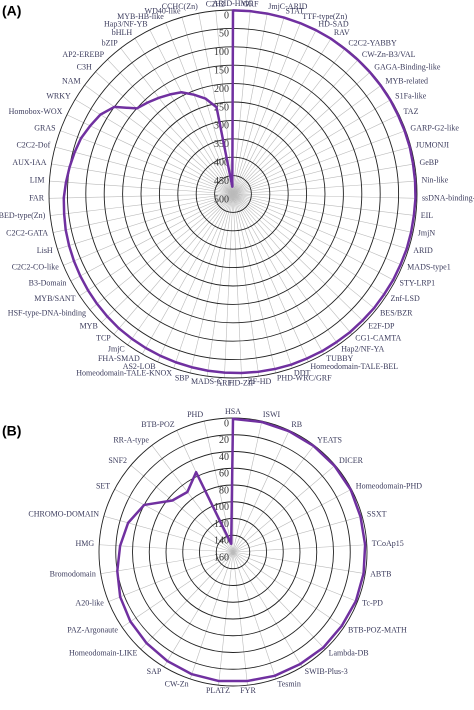  I want to click on category-label: CG1-CAMTA, so click(378, 338).